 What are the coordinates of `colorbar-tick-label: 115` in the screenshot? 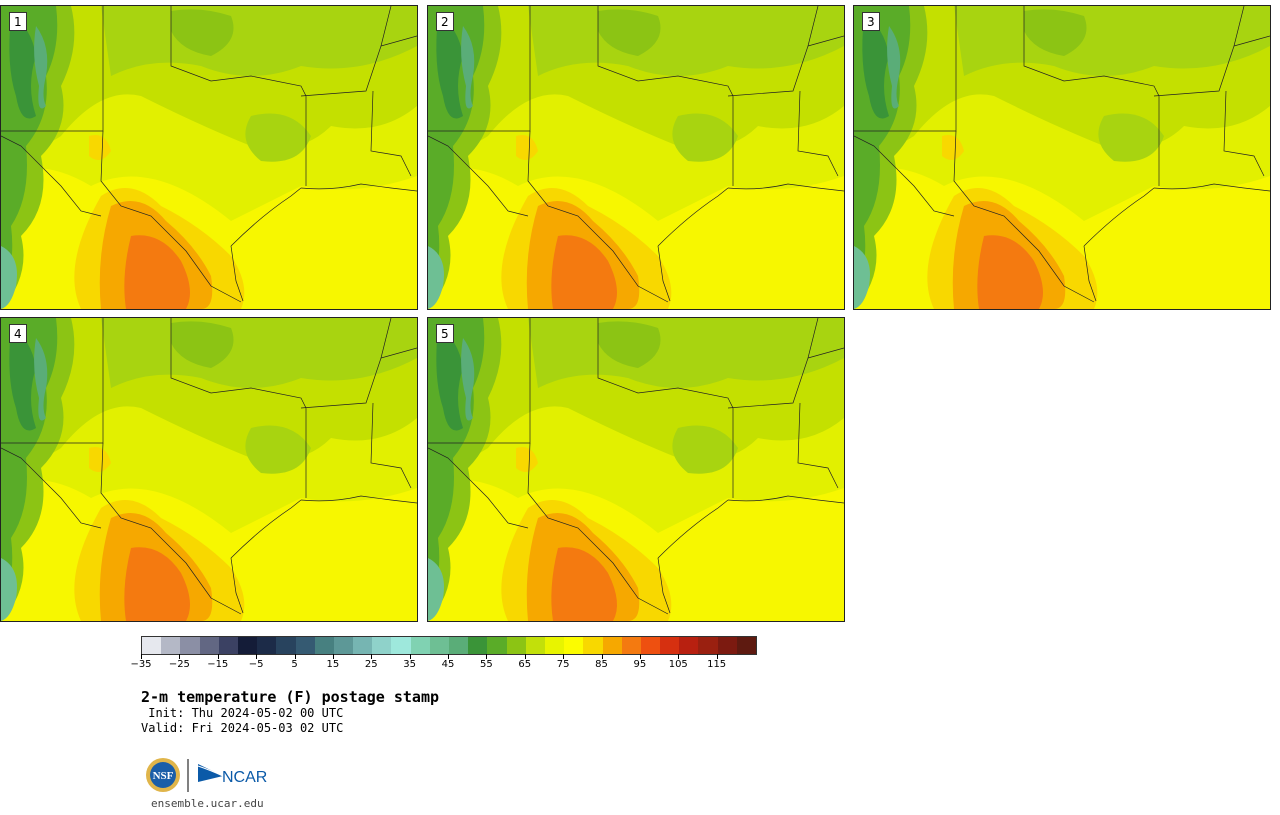 It's located at (717, 664).